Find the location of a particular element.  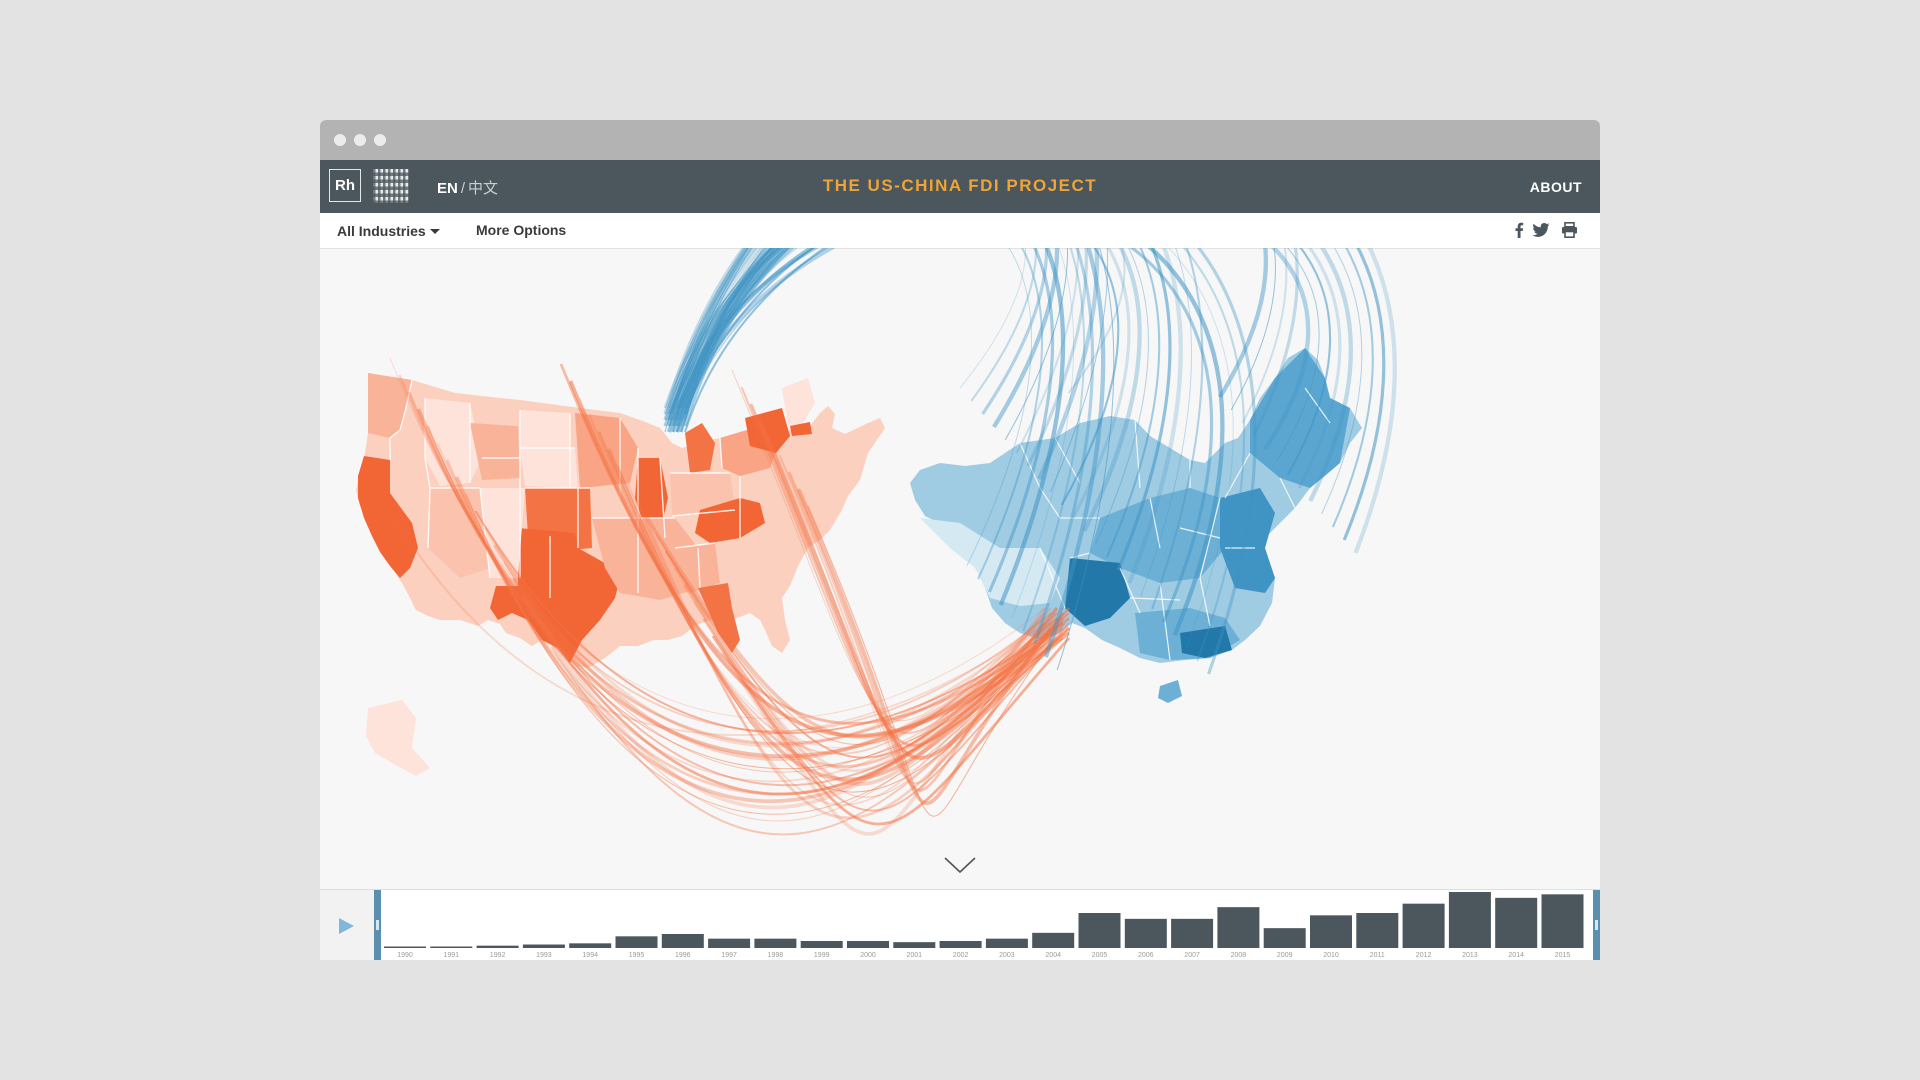

window-chrome is located at coordinates (960, 140).